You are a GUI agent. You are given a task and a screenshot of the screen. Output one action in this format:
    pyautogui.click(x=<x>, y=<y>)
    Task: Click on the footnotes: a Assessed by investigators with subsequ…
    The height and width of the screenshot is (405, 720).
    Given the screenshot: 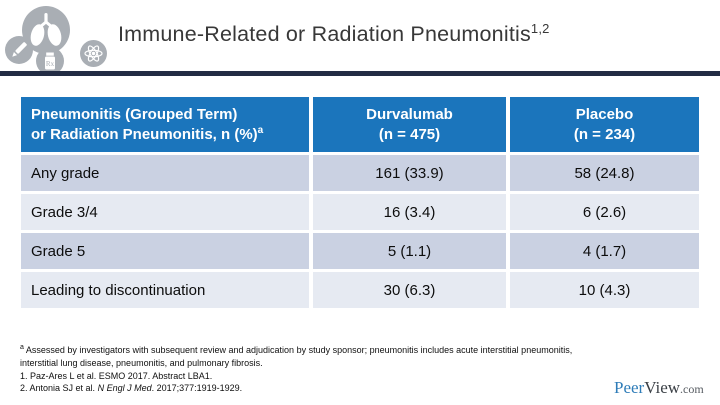 What is the action you would take?
    pyautogui.click(x=309, y=369)
    